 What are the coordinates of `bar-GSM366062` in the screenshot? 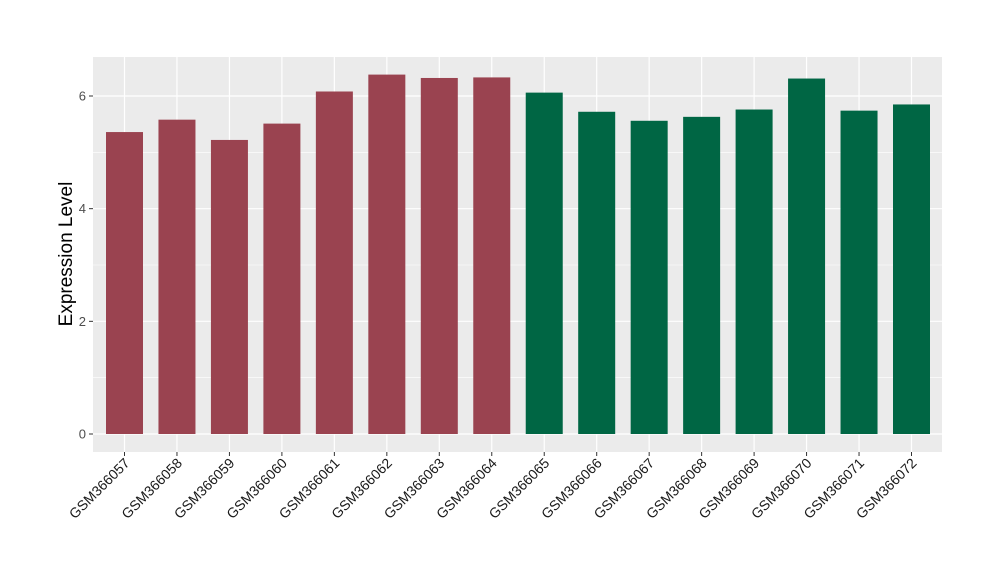 It's located at (387, 254).